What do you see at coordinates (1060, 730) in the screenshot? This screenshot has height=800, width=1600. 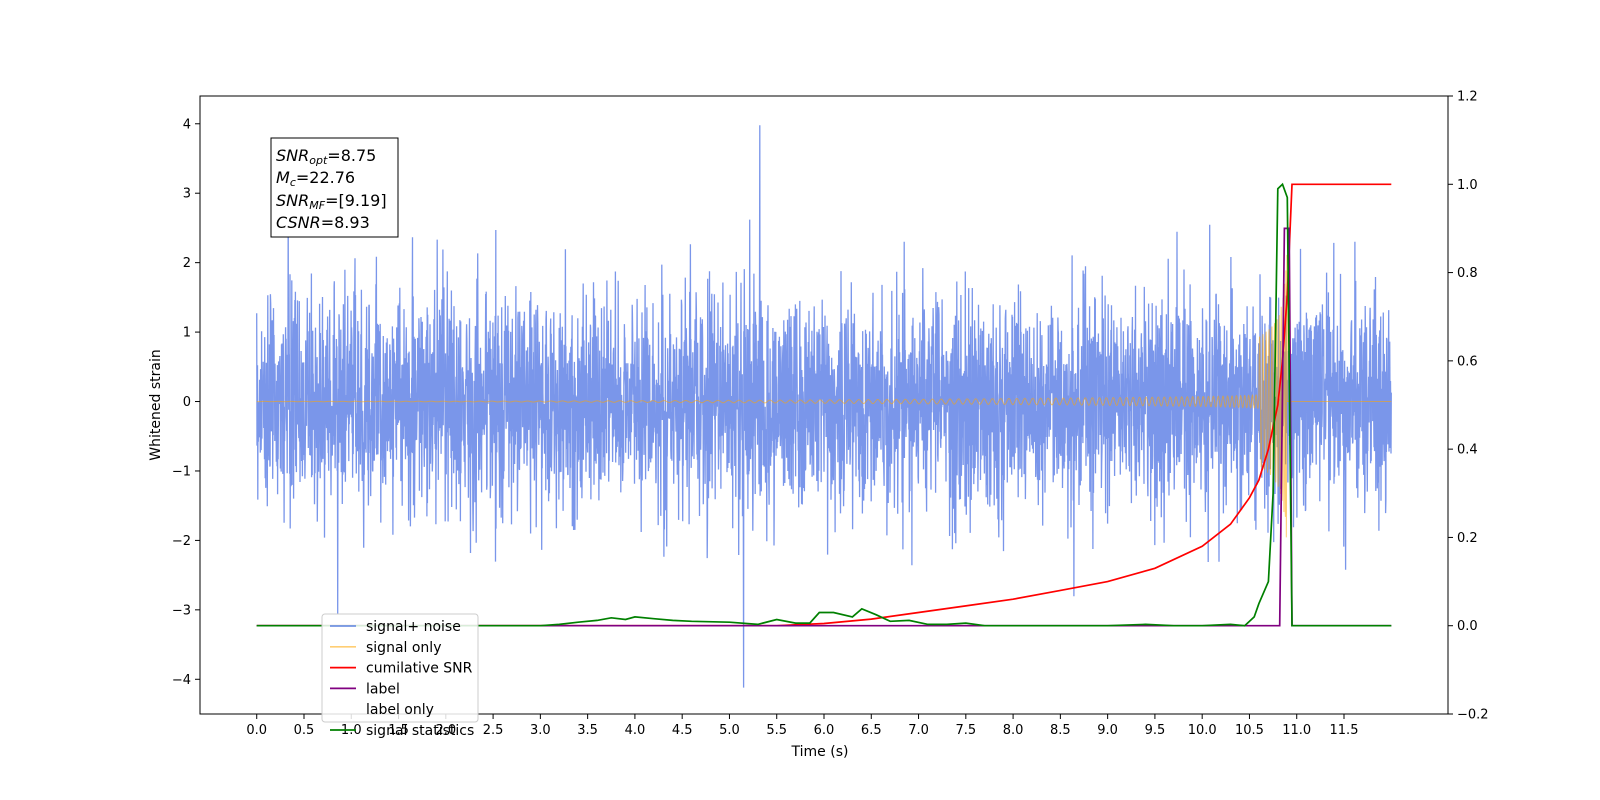 I see `x-tick-label: 8.5` at bounding box center [1060, 730].